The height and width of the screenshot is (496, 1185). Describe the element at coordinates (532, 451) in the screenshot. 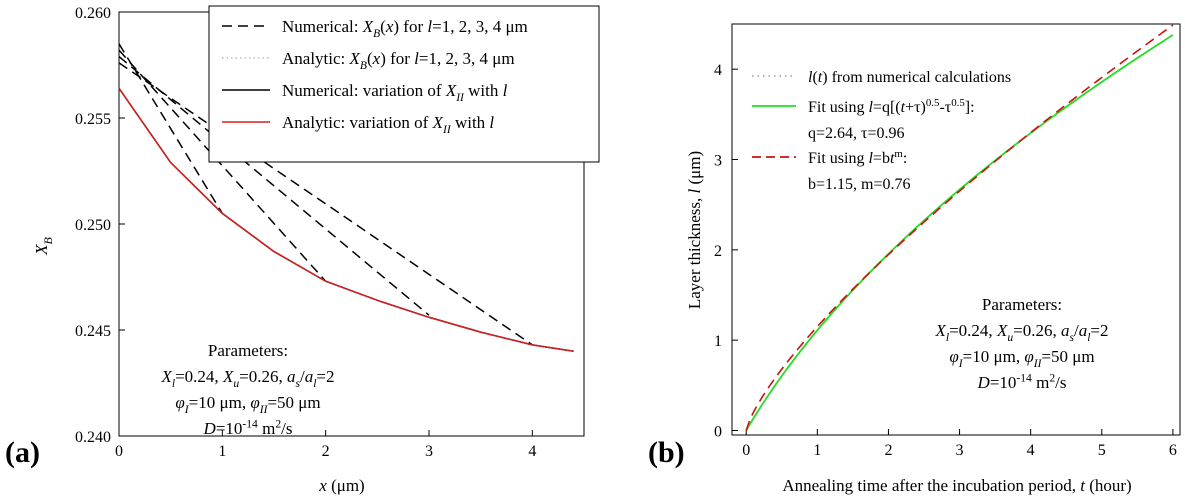

I see `a-x-tick-label: 4` at that location.